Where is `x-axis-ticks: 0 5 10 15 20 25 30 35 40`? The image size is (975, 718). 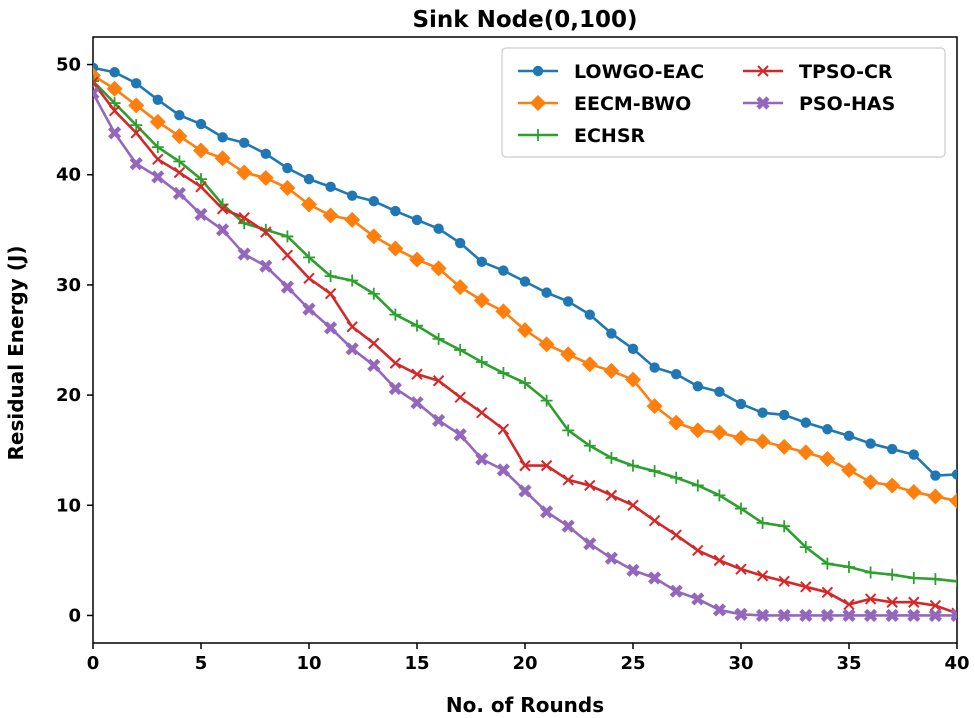 x-axis-ticks: 0 5 10 15 20 25 30 35 40 is located at coordinates (528, 658).